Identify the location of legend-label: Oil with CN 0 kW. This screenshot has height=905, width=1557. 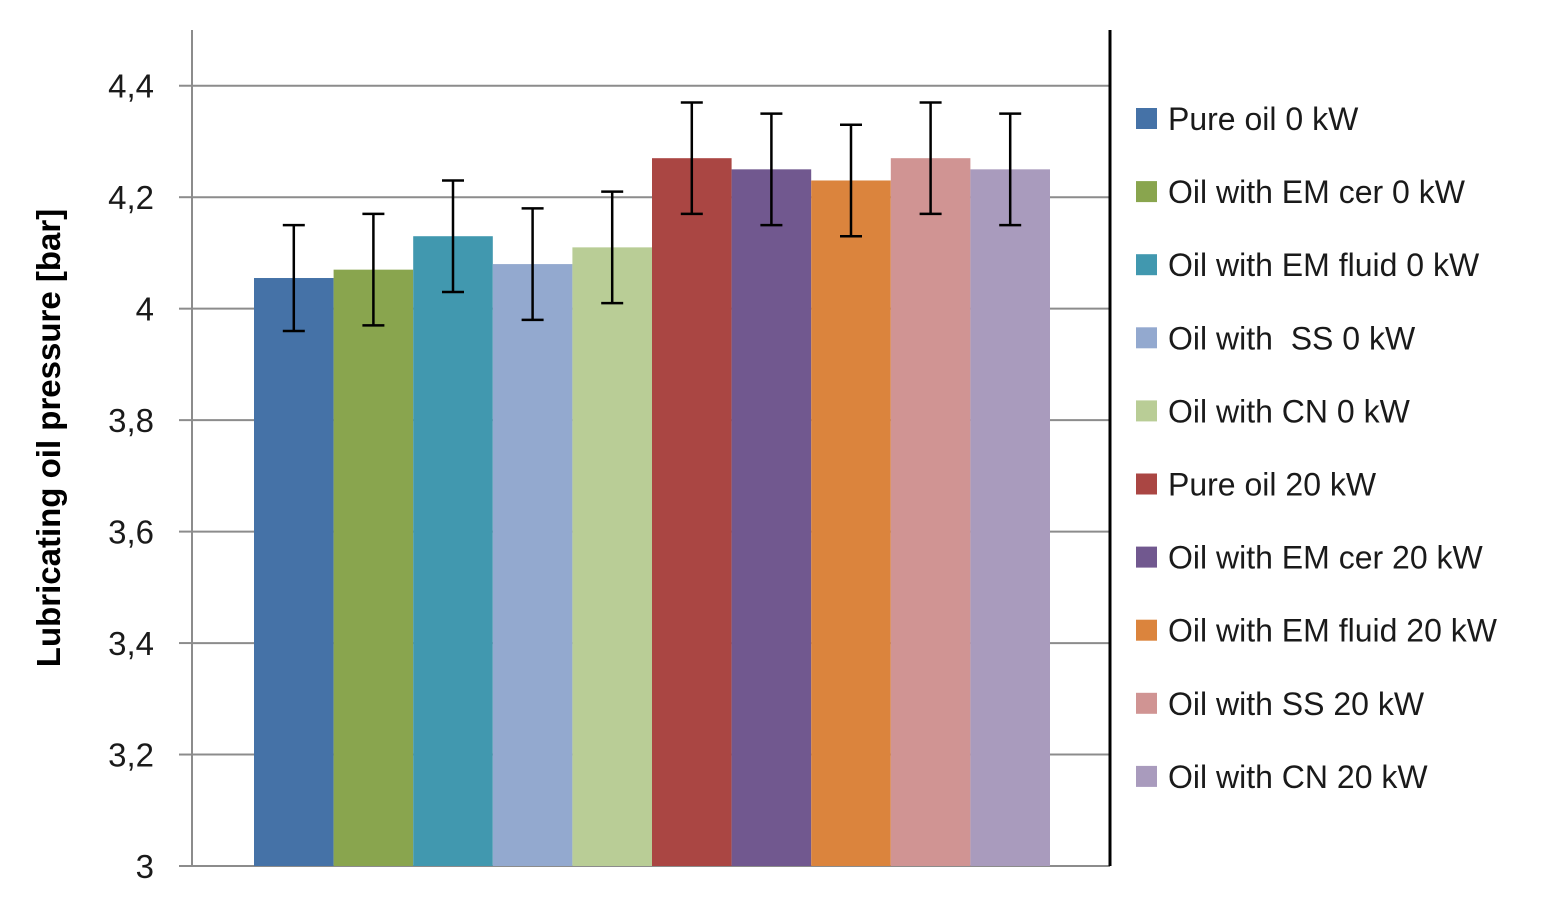
(1289, 411).